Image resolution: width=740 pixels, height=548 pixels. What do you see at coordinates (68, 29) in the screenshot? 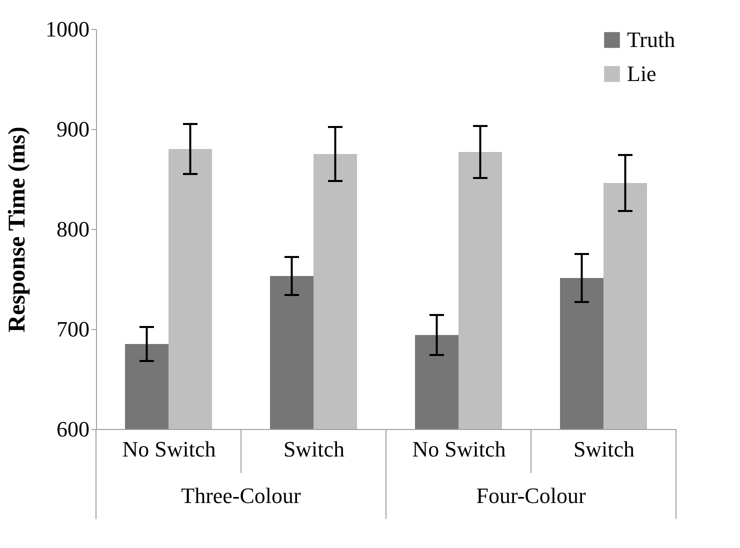
I see `y-tick-label: 1000` at bounding box center [68, 29].